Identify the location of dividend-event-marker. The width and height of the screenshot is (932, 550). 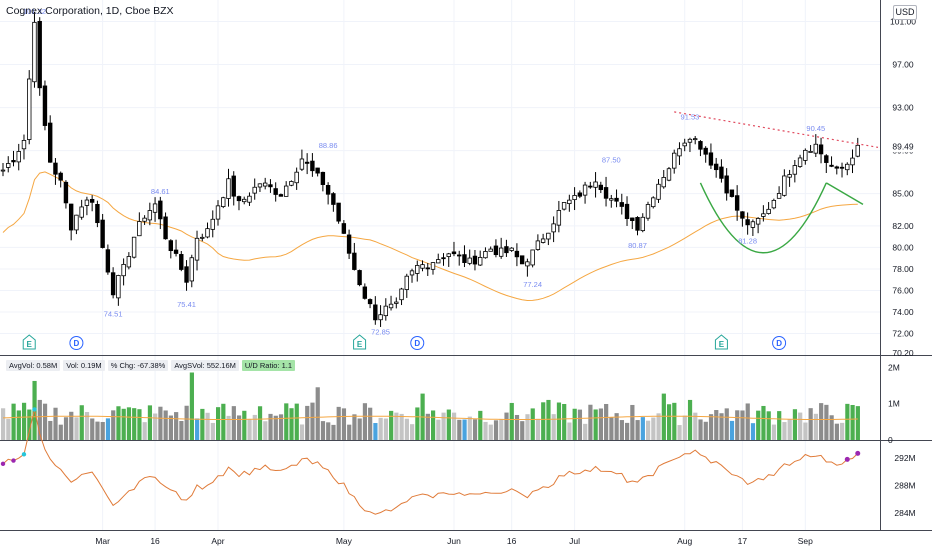
(779, 343).